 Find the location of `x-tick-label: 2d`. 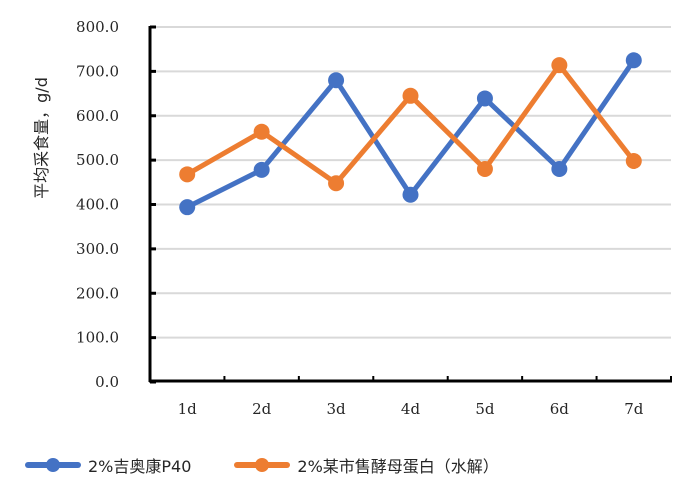

x-tick-label: 2d is located at coordinates (262, 409).